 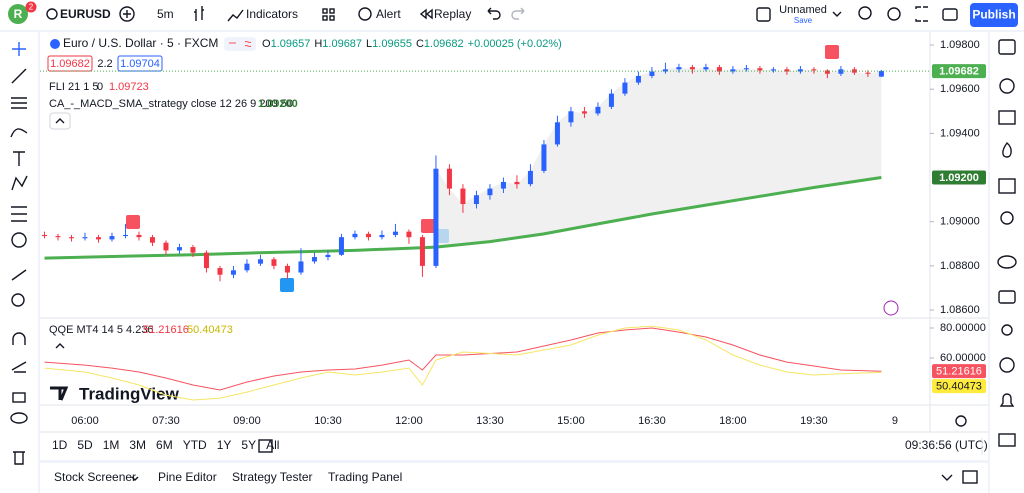 What do you see at coordinates (19, 158) in the screenshot?
I see `text-tool` at bounding box center [19, 158].